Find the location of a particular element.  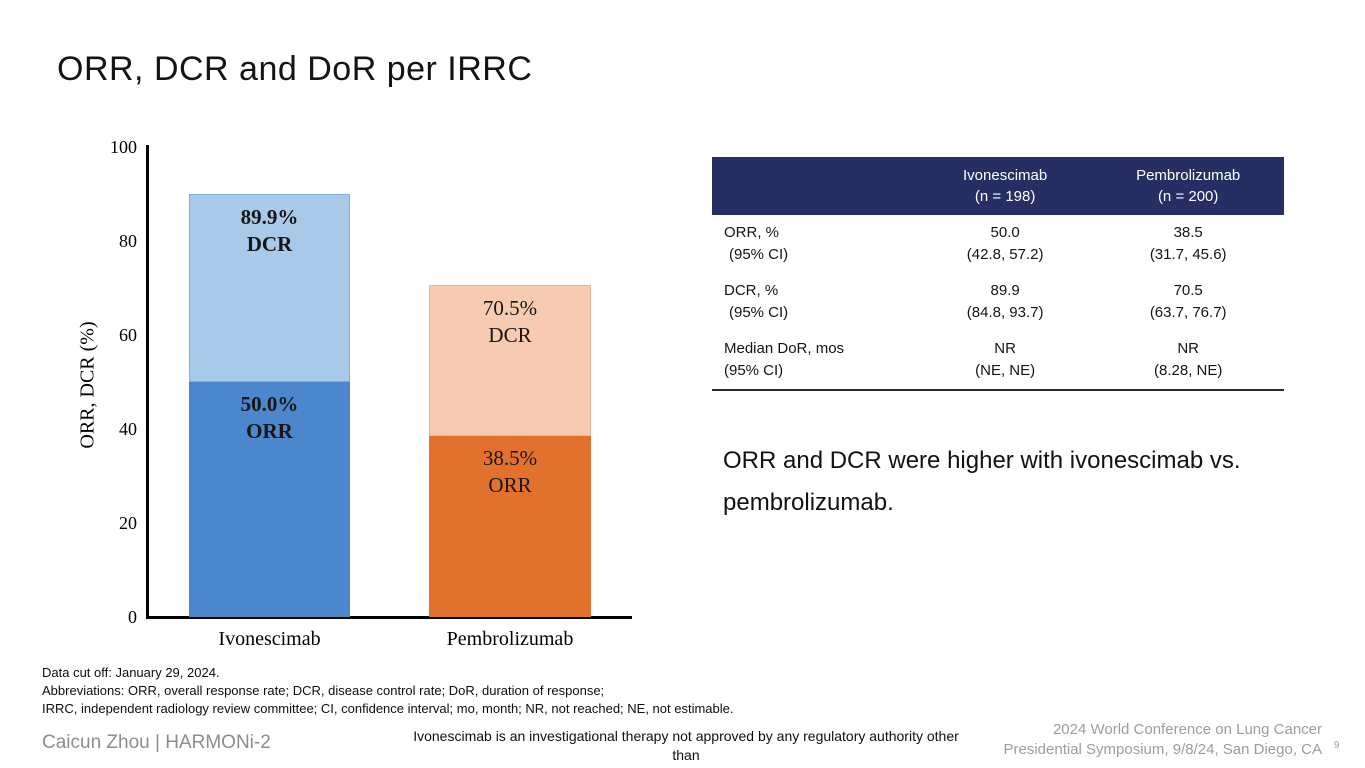

column-title: Ivonescimab is located at coordinates (1005, 175).